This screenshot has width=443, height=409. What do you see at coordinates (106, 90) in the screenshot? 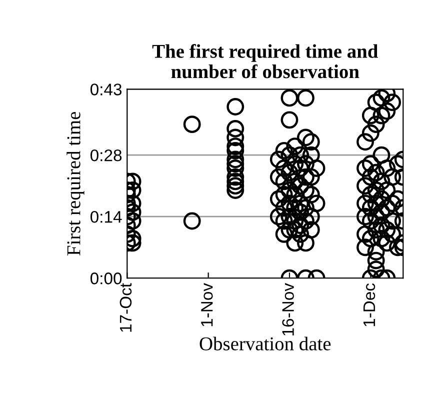
I see `y-tick-label: 0:43` at bounding box center [106, 90].